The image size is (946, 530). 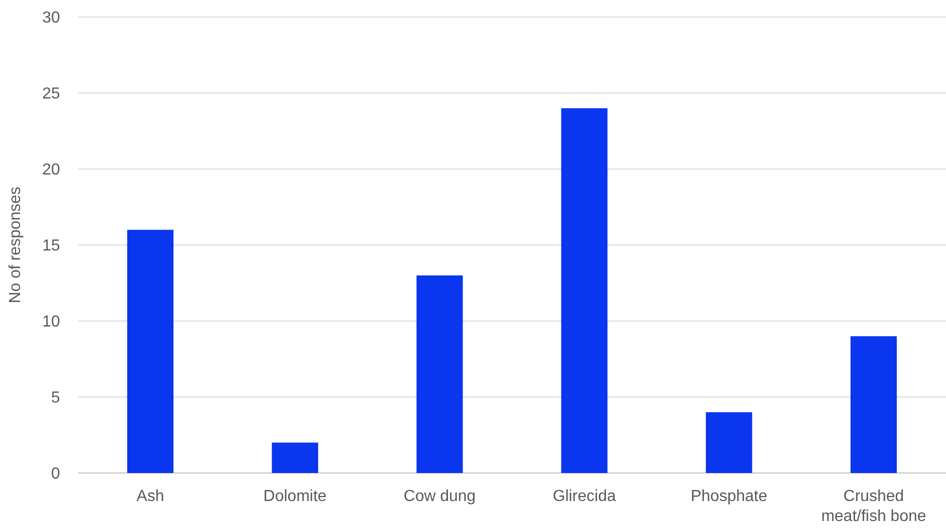 What do you see at coordinates (440, 496) in the screenshot?
I see `x-tick-label: Cow dung` at bounding box center [440, 496].